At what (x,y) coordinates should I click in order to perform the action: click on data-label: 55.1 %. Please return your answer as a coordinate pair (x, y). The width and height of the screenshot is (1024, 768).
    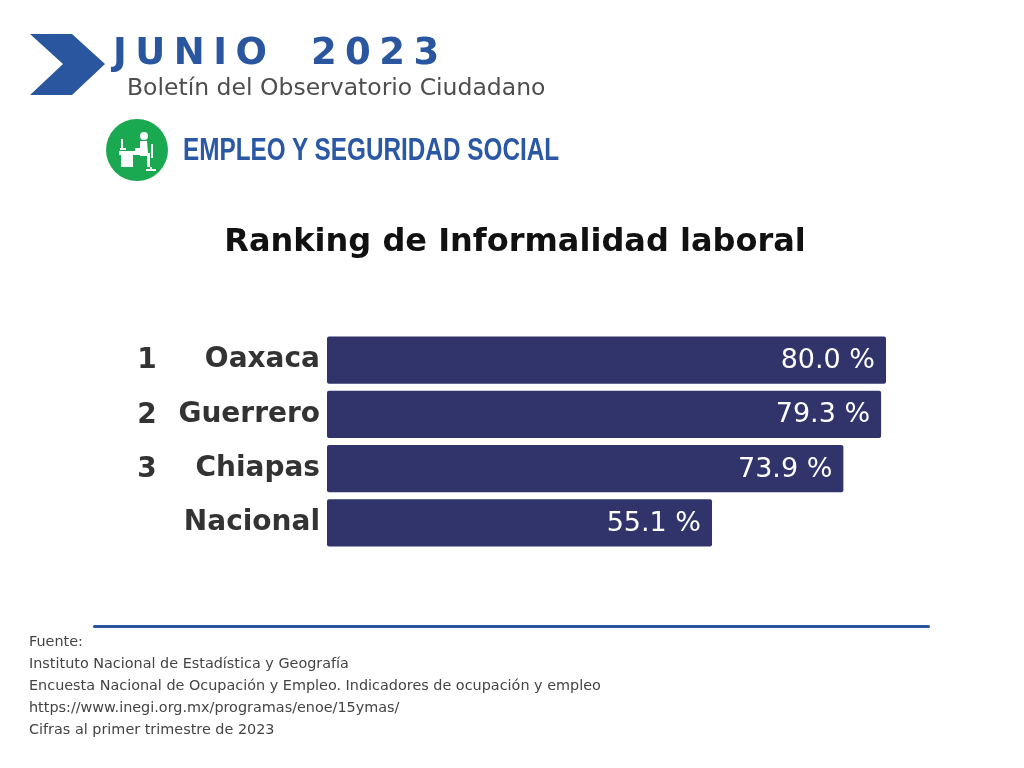
    Looking at the image, I should click on (654, 521).